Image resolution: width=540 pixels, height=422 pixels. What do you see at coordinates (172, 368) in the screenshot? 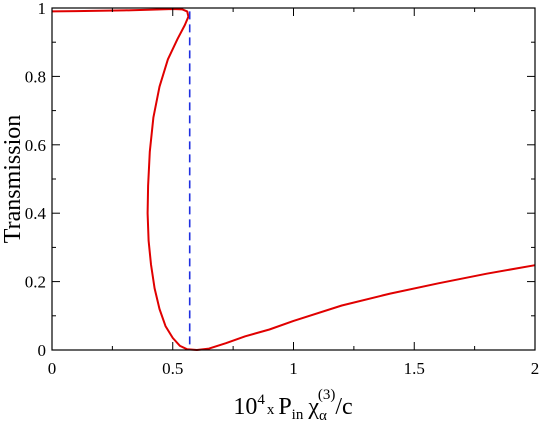
I see `x-tick-label: 0.5` at bounding box center [172, 368].